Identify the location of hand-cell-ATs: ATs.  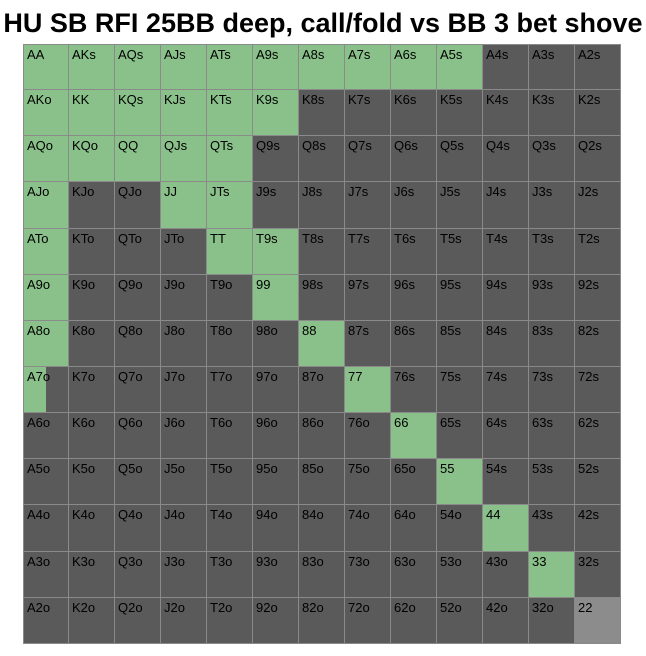
(230, 67).